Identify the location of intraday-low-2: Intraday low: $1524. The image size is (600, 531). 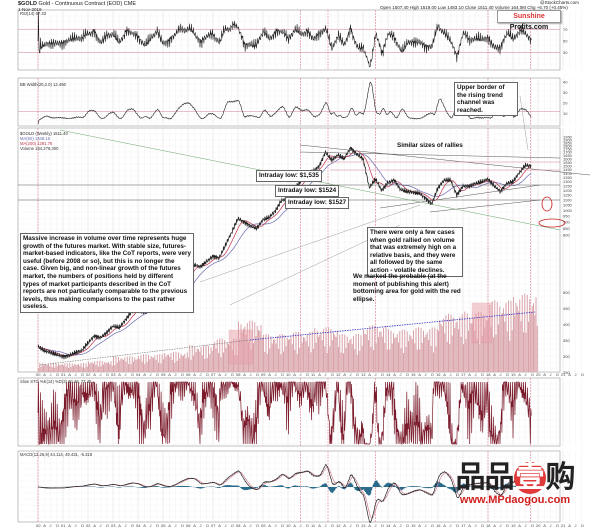
(307, 191).